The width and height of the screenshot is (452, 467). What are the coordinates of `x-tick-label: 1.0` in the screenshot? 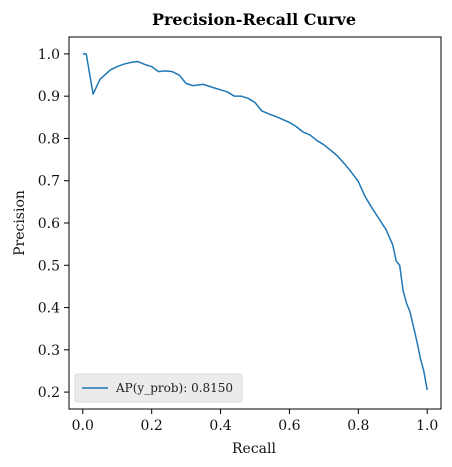 It's located at (427, 426).